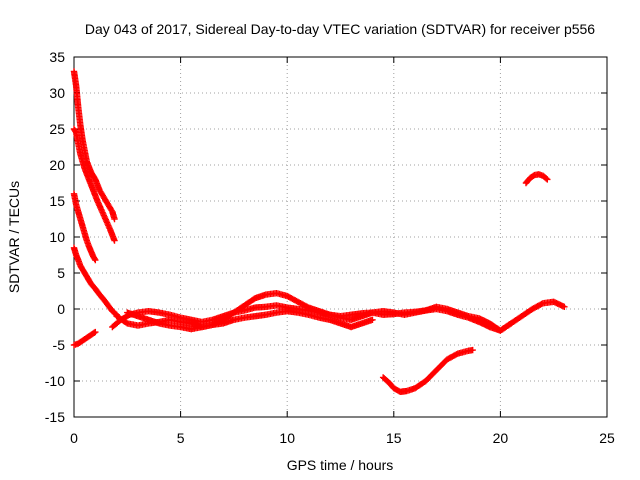 The height and width of the screenshot is (480, 640). I want to click on series-arc-high, so click(536, 179).